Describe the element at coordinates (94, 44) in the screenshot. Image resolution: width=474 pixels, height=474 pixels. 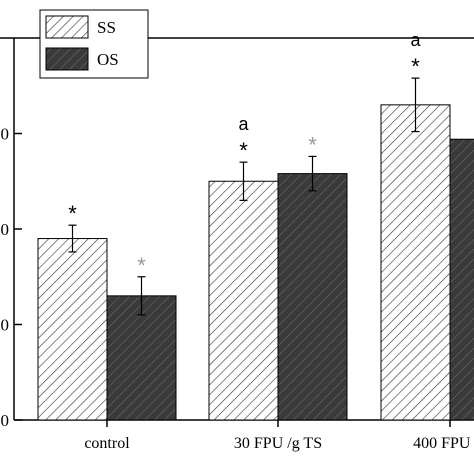
I see `legend: SS OS` at that location.